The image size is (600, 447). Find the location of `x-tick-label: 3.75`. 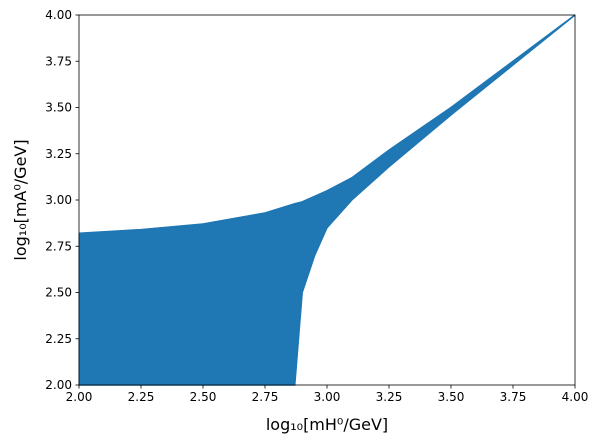

x-tick-label: 3.75 is located at coordinates (513, 397).